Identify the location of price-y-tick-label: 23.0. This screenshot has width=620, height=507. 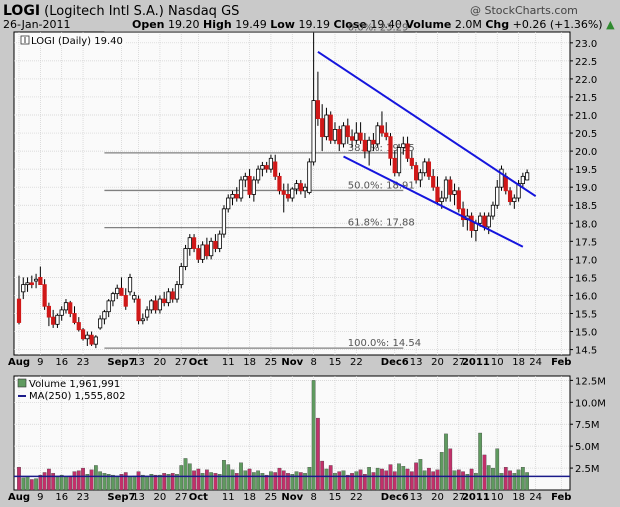
(586, 44).